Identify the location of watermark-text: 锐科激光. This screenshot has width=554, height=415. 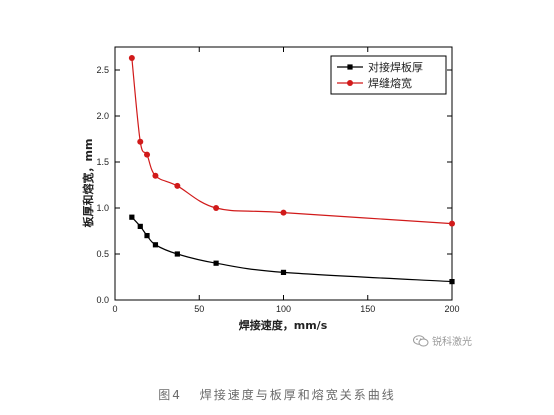
(452, 342).